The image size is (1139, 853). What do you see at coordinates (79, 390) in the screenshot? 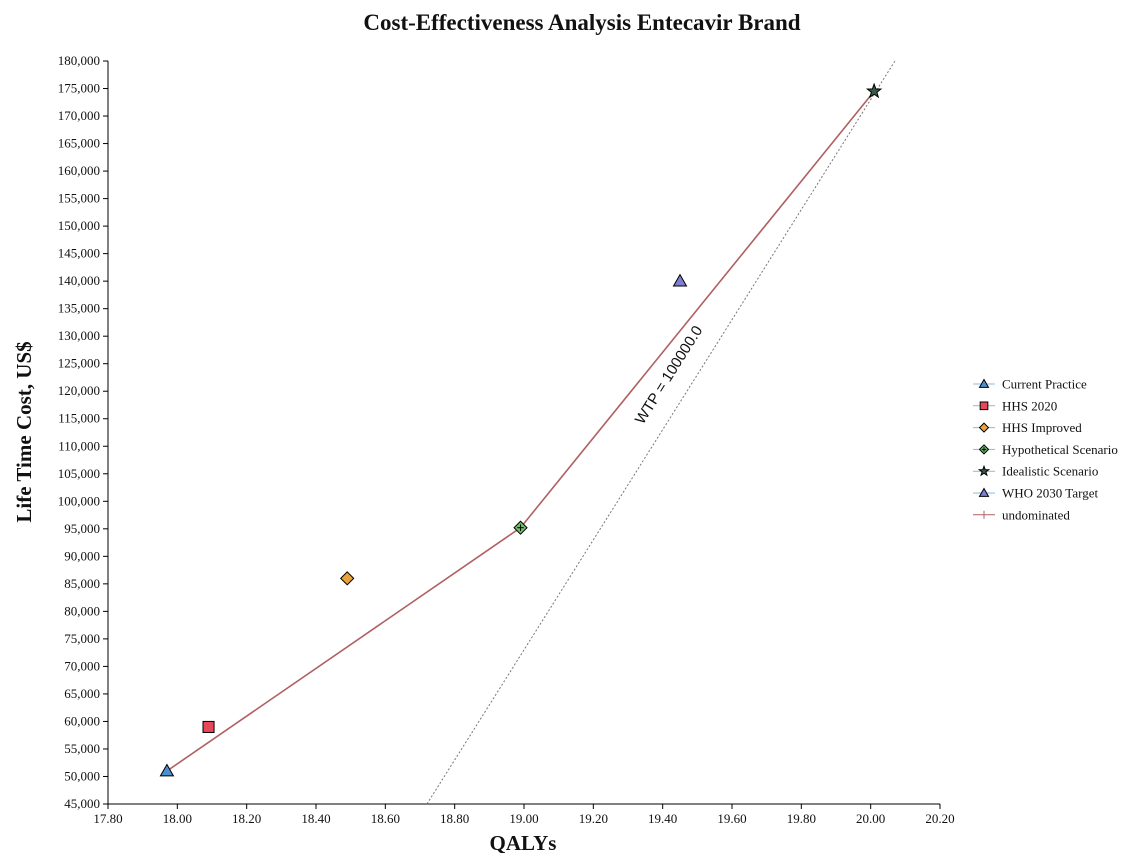
I see `y-tick-label: 120,000` at bounding box center [79, 390].